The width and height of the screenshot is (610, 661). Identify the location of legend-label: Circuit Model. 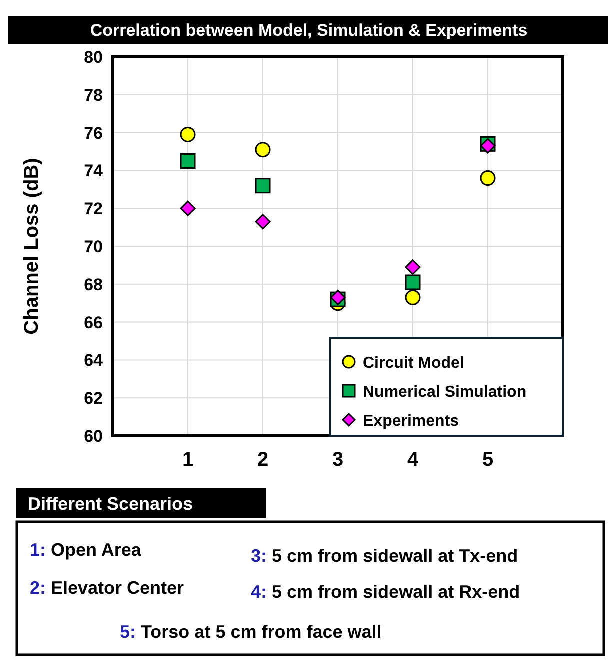
(413, 363).